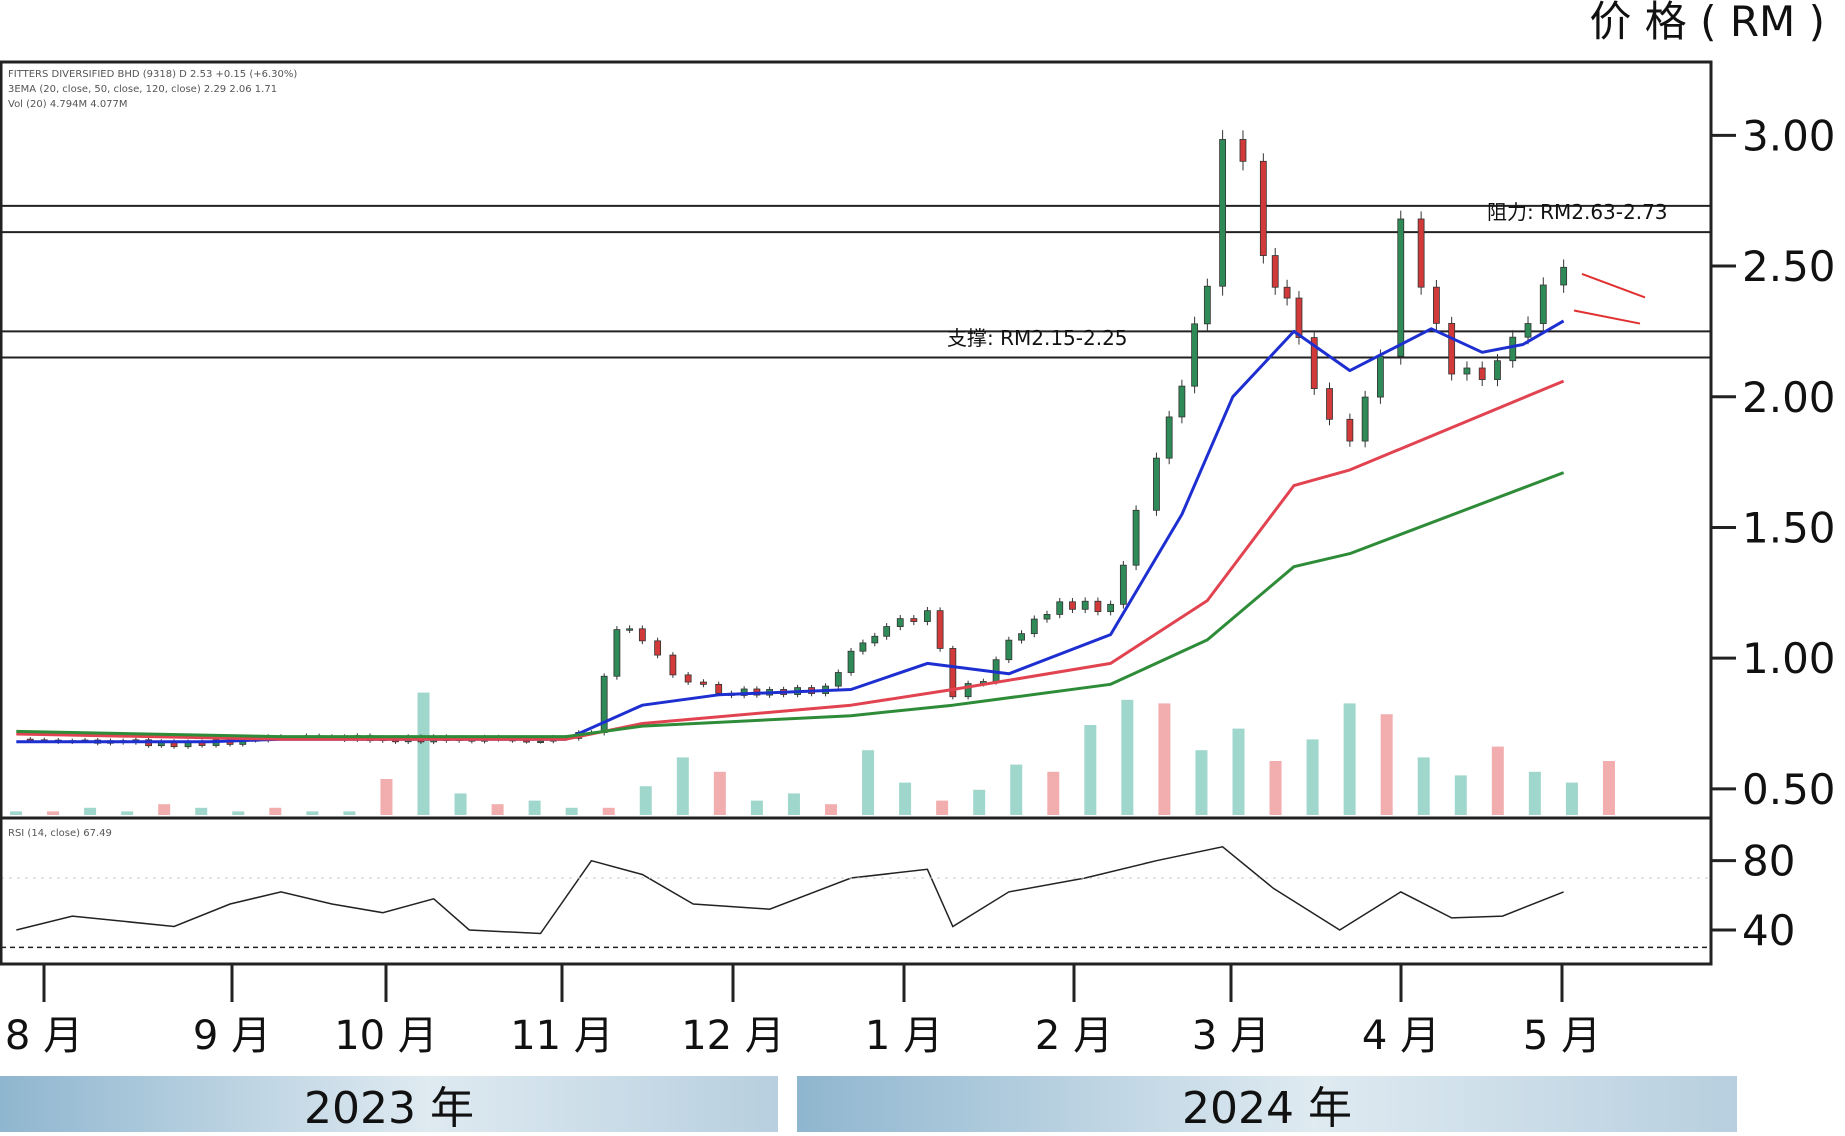  Describe the element at coordinates (562, 1036) in the screenshot. I see `month-tick-label: 11 月` at that location.